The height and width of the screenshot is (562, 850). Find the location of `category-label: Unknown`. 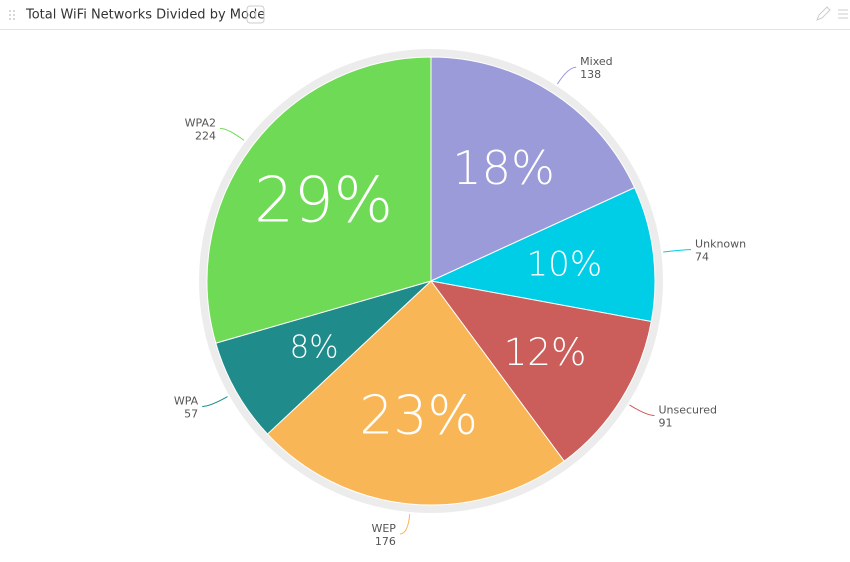

category-label: Unknown is located at coordinates (720, 244).